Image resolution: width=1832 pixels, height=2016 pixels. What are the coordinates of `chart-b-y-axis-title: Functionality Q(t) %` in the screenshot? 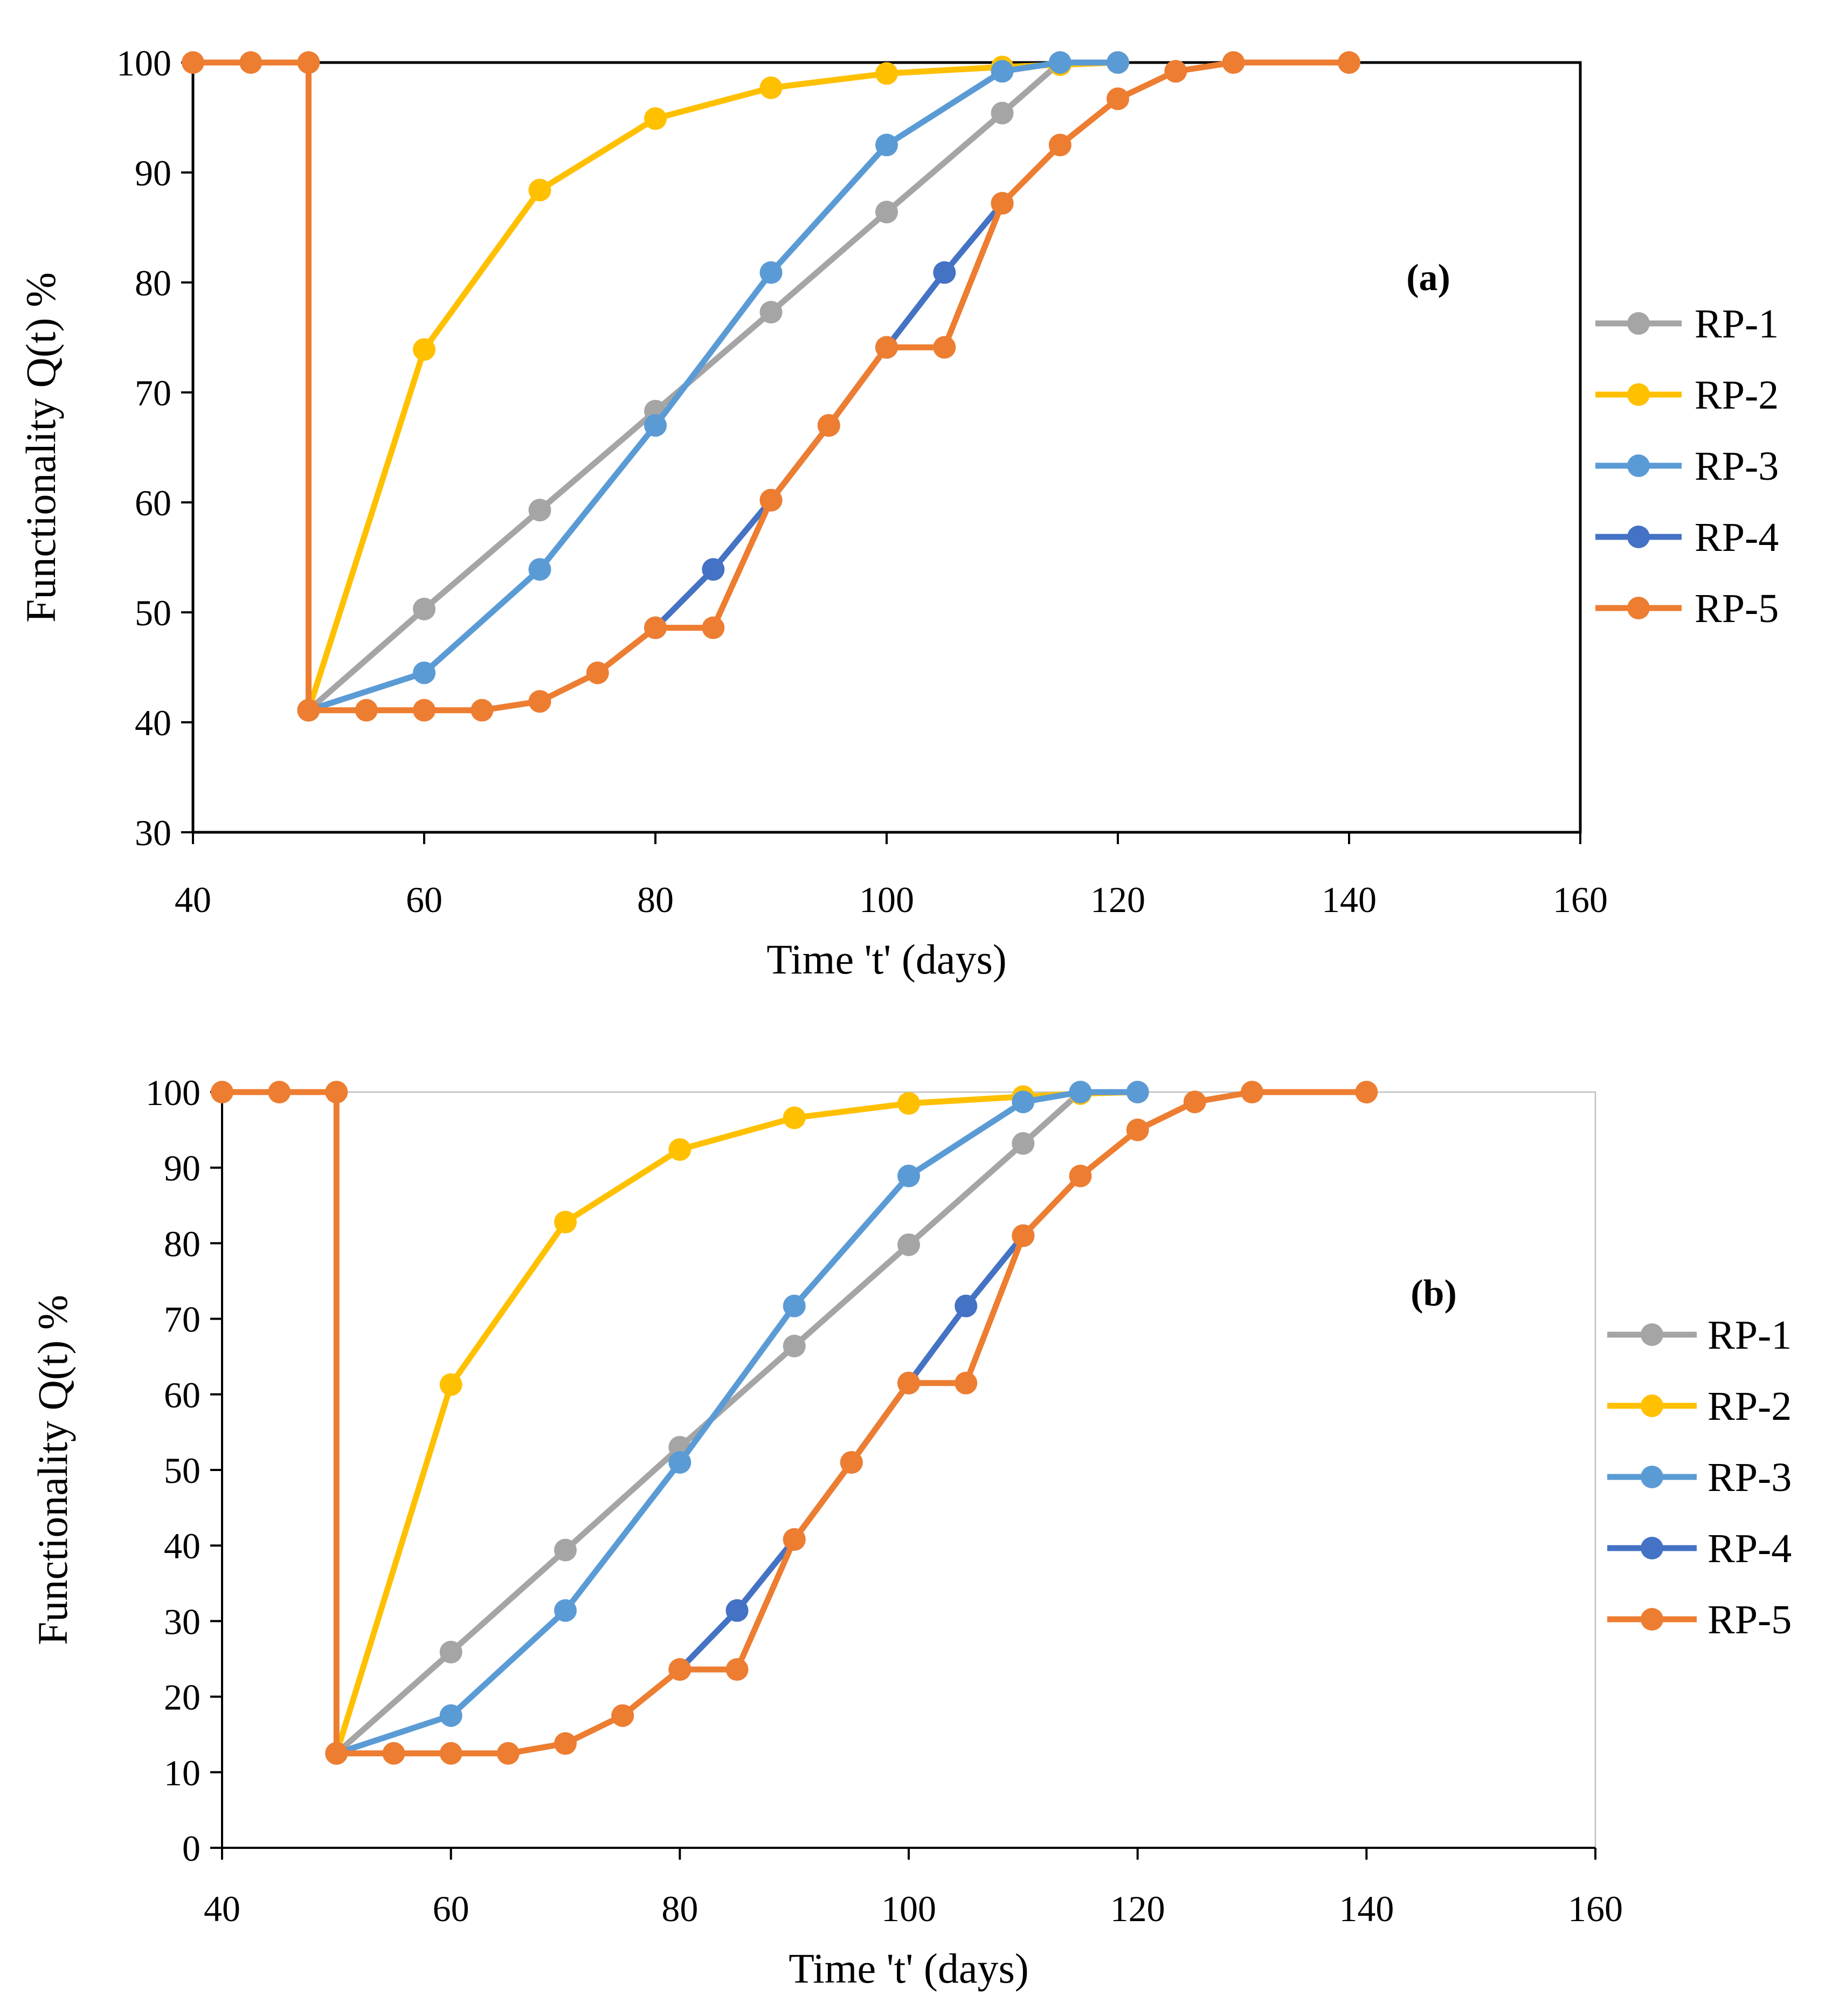 It's located at (52, 1470).